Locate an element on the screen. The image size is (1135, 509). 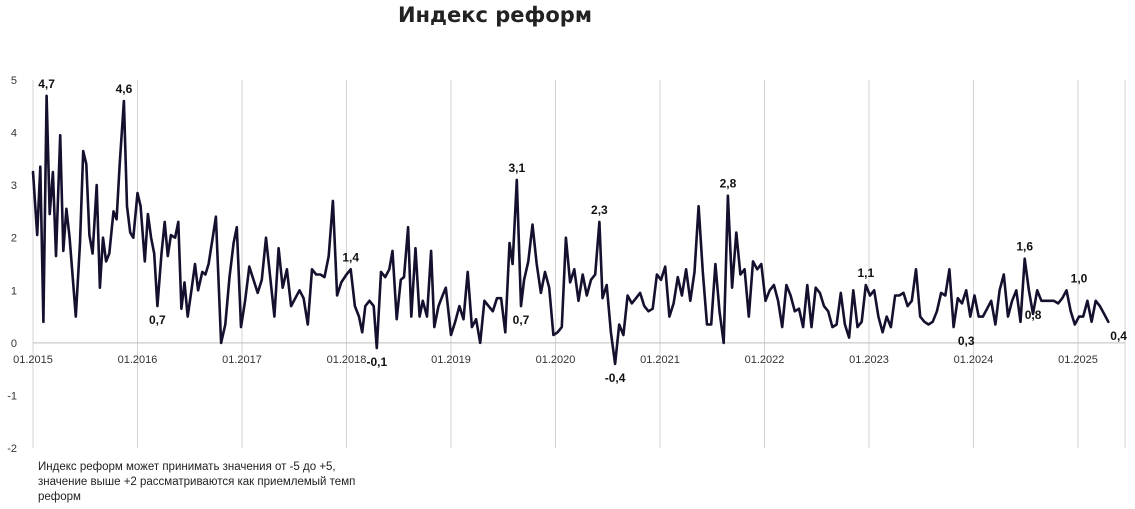
data-label: 1,0 is located at coordinates (1079, 278).